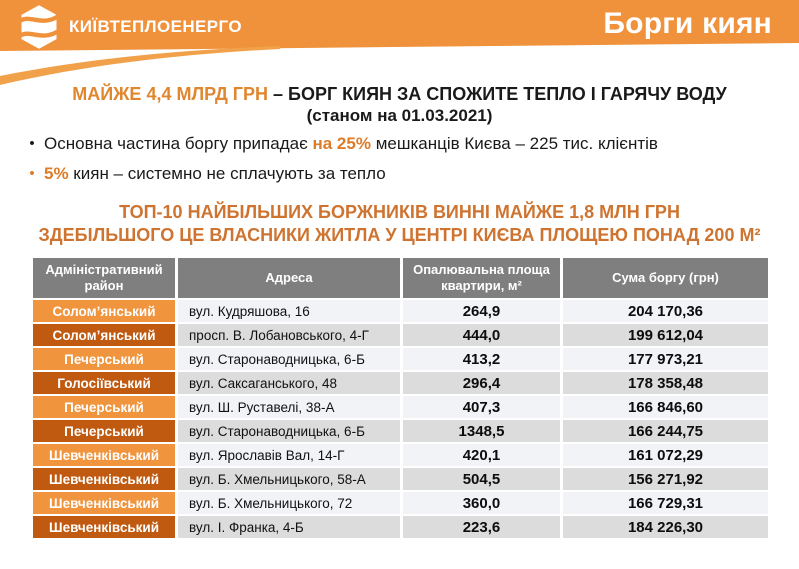 Image resolution: width=799 pixels, height=569 pixels. What do you see at coordinates (155, 26) in the screenshot?
I see `brand-name: КИЇВТЕПЛОЕНЕРГО` at bounding box center [155, 26].